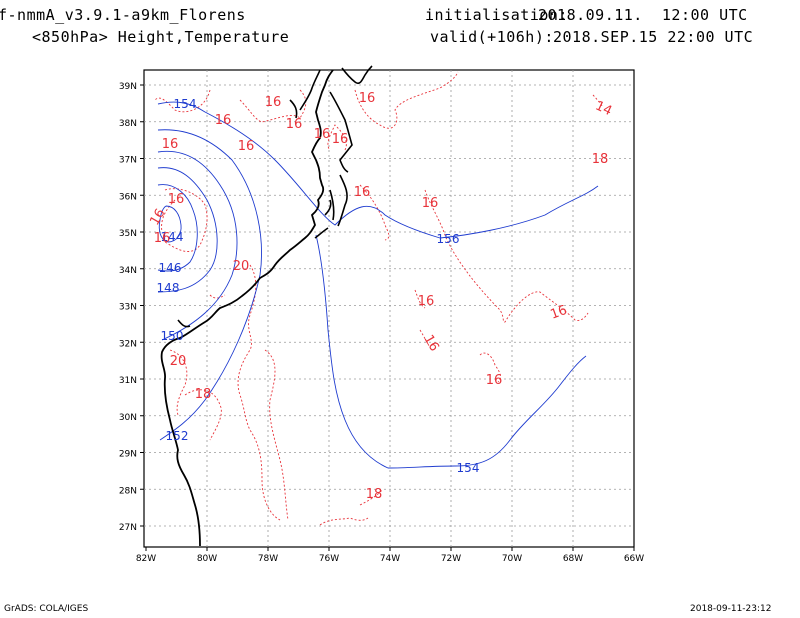  Describe the element at coordinates (731, 609) in the screenshot. I see `footer-timestamp: 2018-09-11-23:12` at that location.